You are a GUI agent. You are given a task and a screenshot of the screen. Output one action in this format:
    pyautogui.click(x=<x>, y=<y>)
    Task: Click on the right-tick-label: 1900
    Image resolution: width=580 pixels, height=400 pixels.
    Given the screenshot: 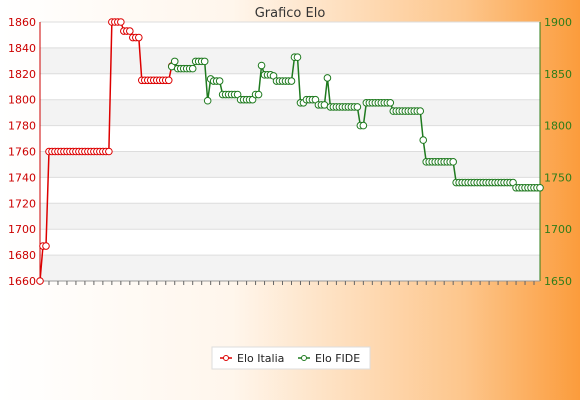 What is the action you would take?
    pyautogui.click(x=558, y=22)
    